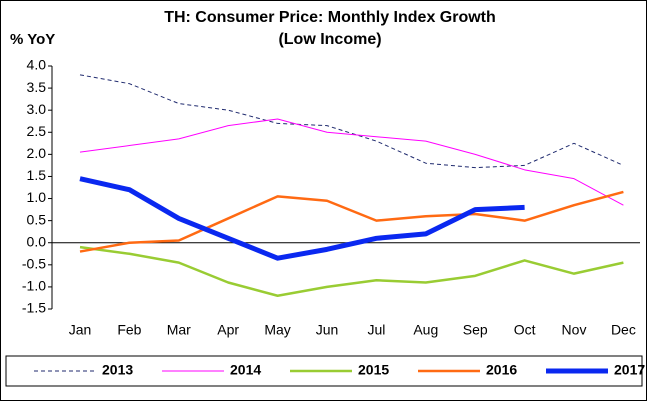 The width and height of the screenshot is (647, 401). What do you see at coordinates (32, 39) in the screenshot?
I see `y-axis-label: % YoY` at bounding box center [32, 39].